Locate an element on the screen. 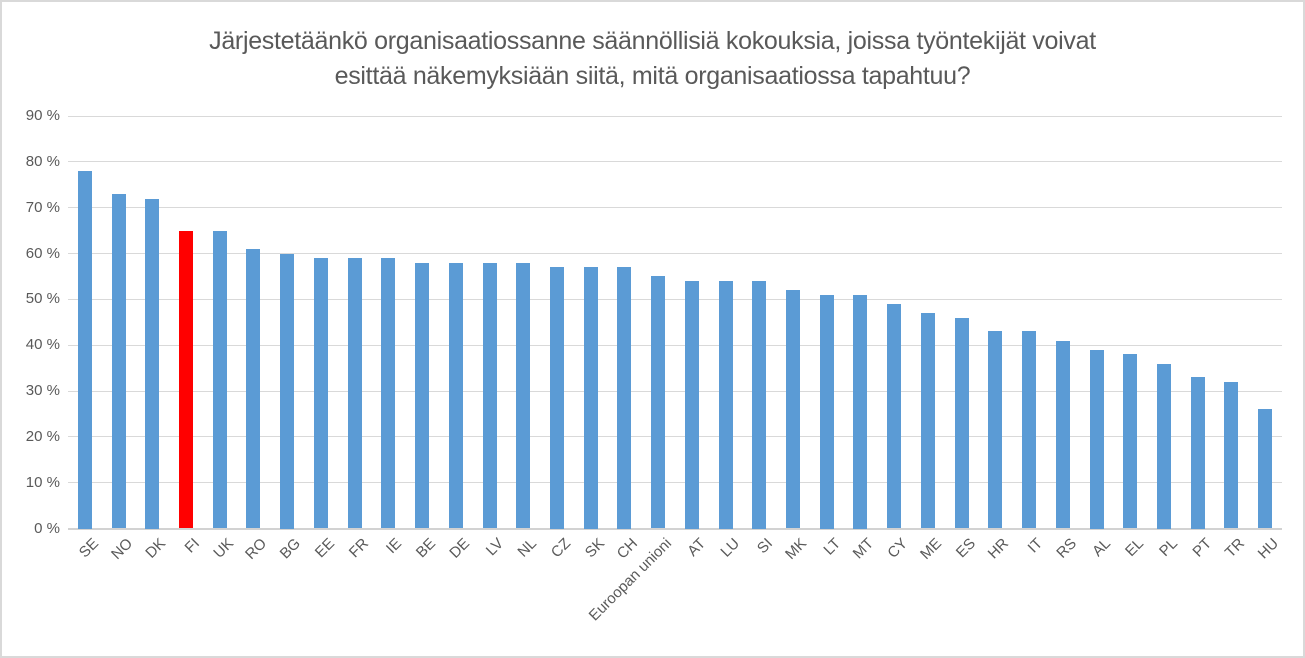 The width and height of the screenshot is (1305, 658). bar-hu is located at coordinates (1265, 469).